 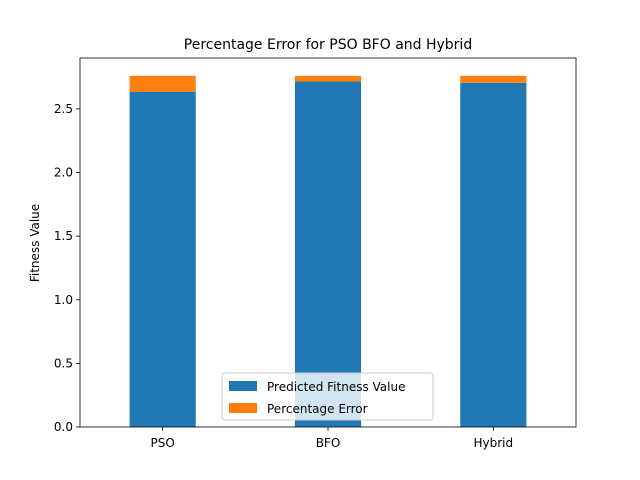 What do you see at coordinates (328, 45) in the screenshot?
I see `chart-title: Percentage Error for PSO BFO and Hybrid` at bounding box center [328, 45].